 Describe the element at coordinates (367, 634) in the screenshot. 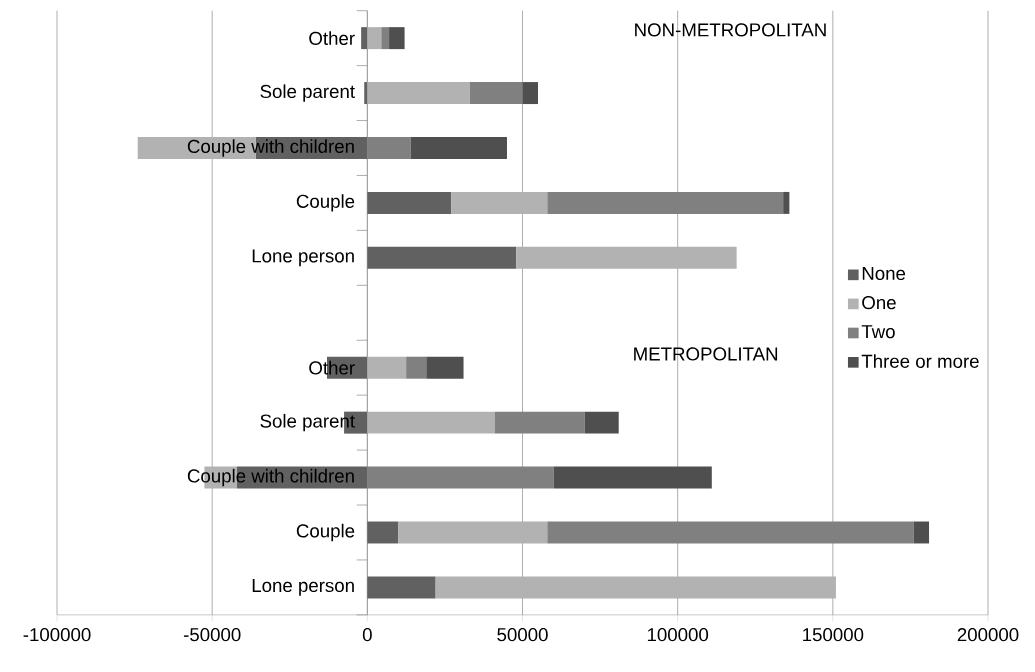

I see `x-tick-label: 0` at that location.